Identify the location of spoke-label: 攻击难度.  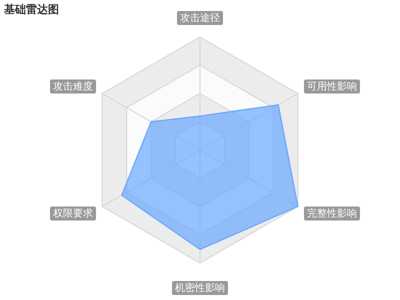
(73, 86).